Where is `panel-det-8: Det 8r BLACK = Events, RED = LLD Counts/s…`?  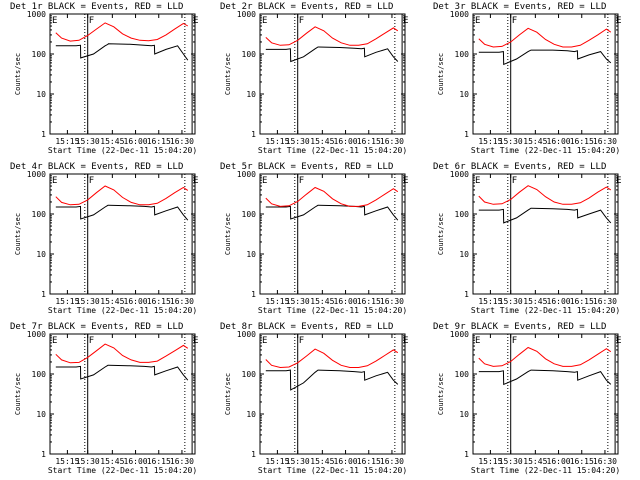
panel-det-8: Det 8r BLACK = Events, RED = LLD Counts/s… is located at coordinates (314, 398).